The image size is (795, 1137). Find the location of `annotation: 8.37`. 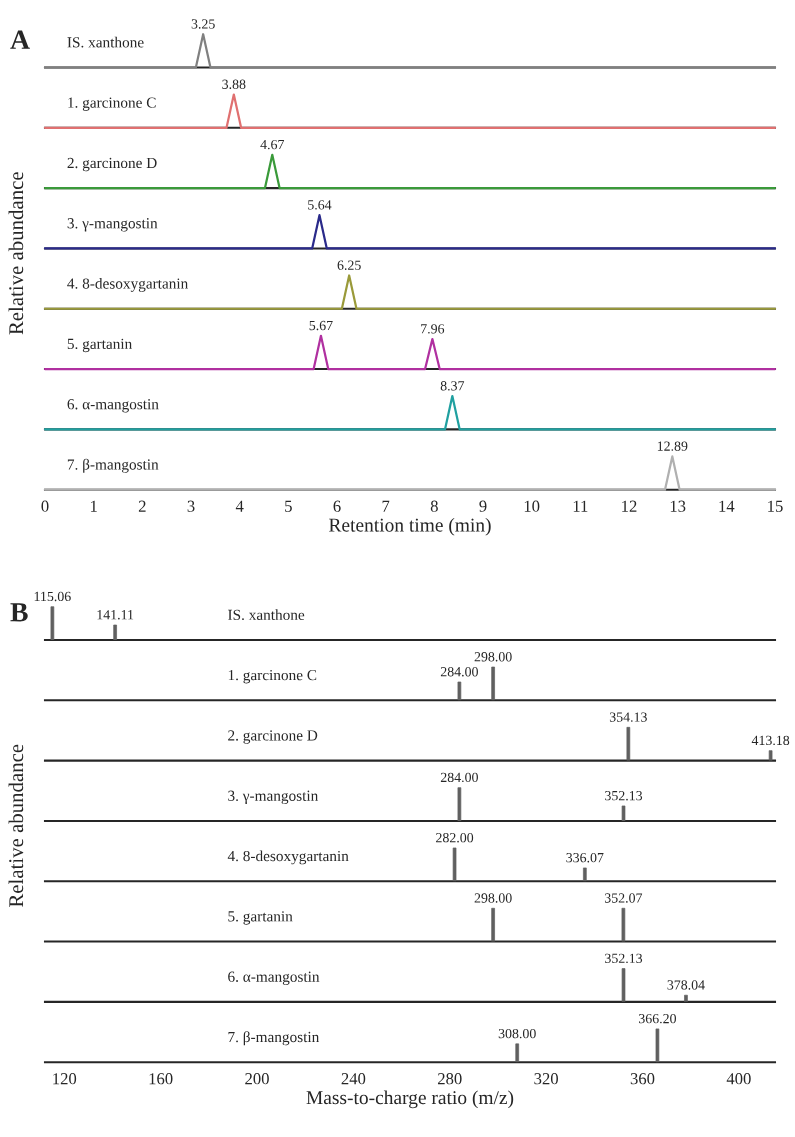

annotation: 8.37 is located at coordinates (452, 386).